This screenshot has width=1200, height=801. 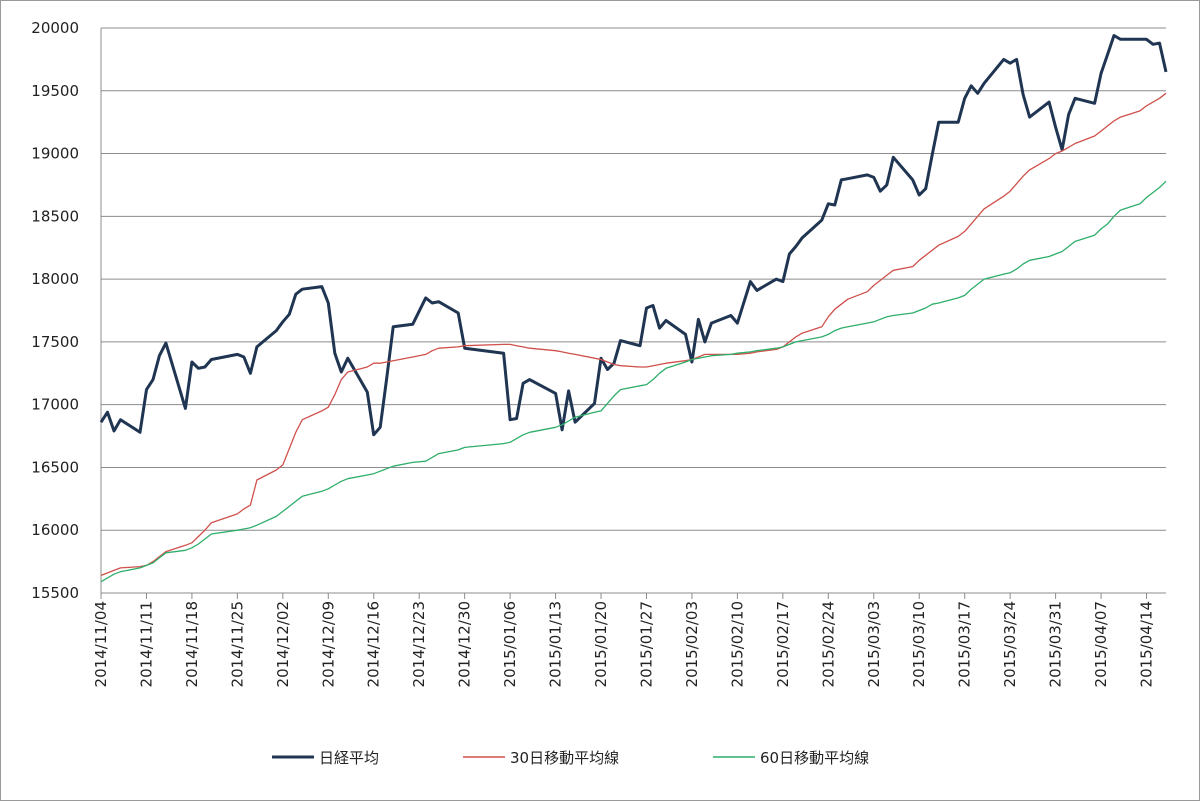 I want to click on x-tick-label: 2015/03/03, so click(x=874, y=644).